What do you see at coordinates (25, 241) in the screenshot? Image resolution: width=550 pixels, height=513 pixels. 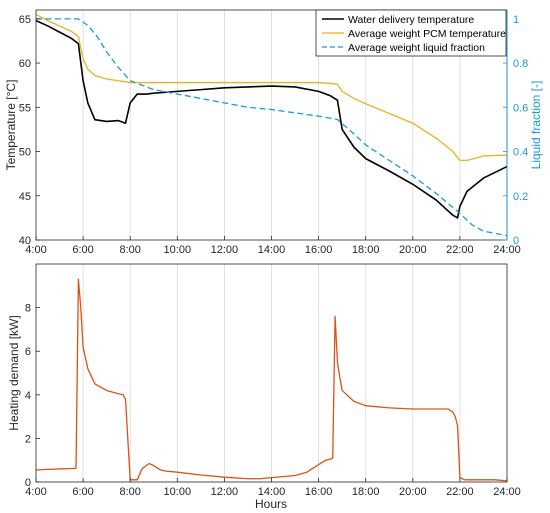 I see `y-tick-label-0: 40` at bounding box center [25, 241].